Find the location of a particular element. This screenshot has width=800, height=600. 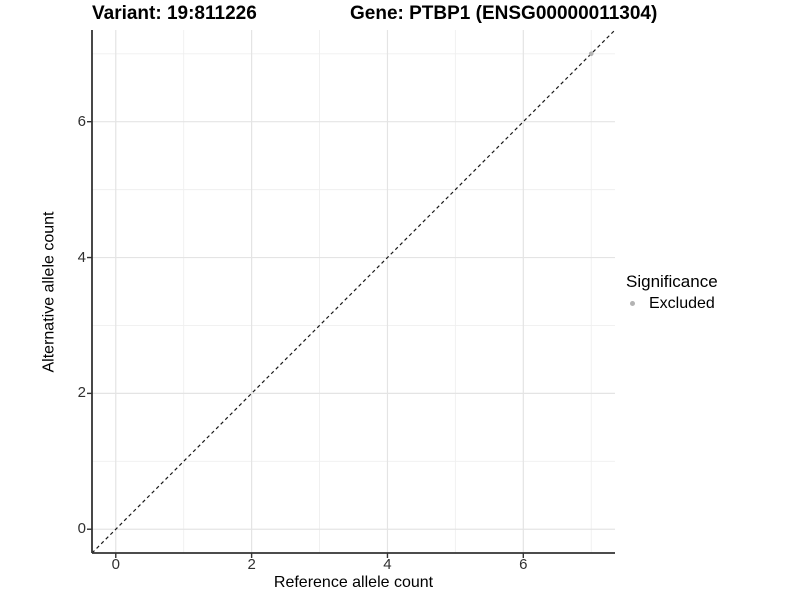

y-tick-label: 0 is located at coordinates (81, 529).